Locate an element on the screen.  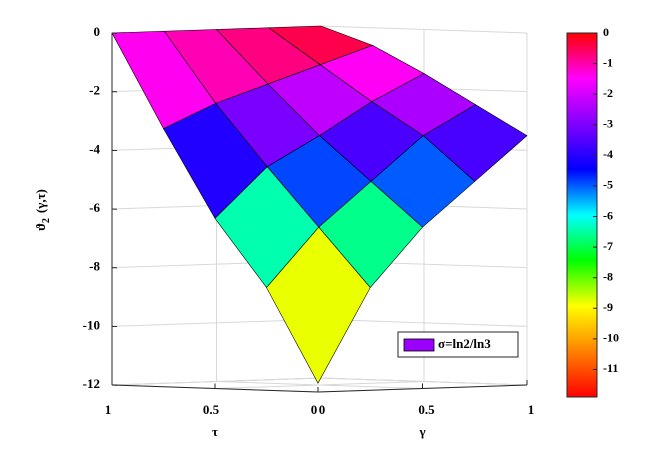
z-label-args: (γ,τ) is located at coordinates (40, 201).